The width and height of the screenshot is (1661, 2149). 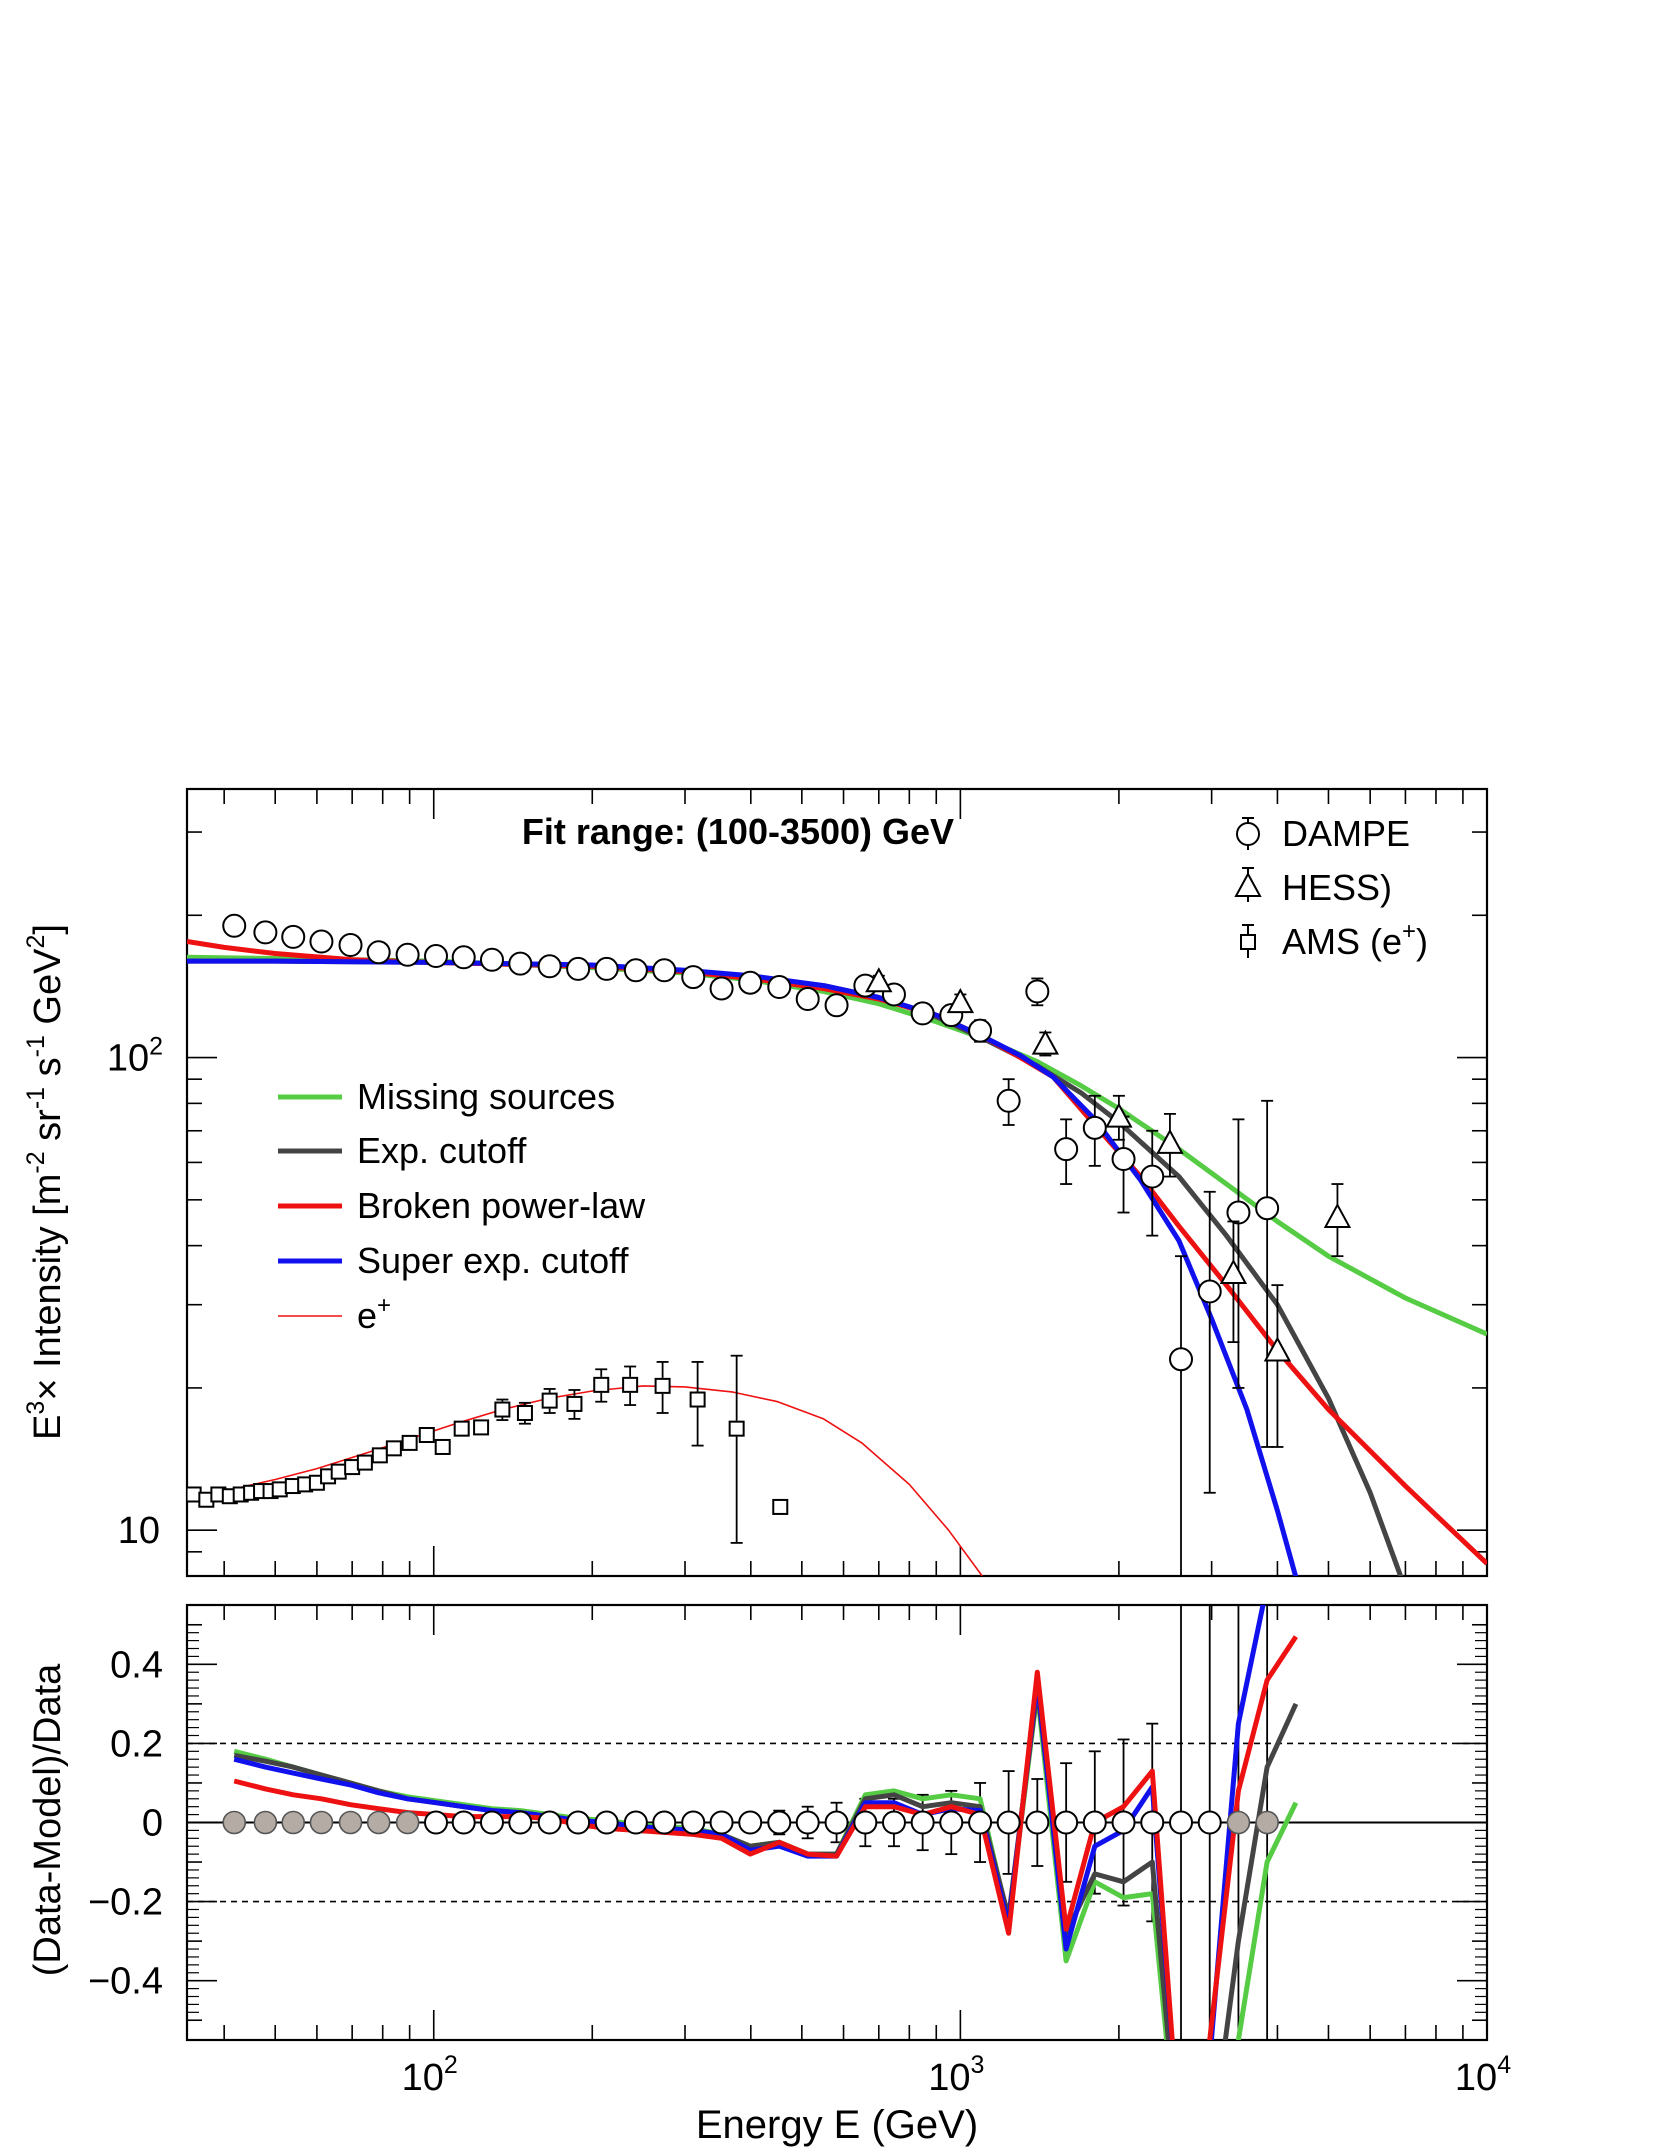 What do you see at coordinates (125, 1903) in the screenshot?
I see `bottom-y-tick-label: −0.2` at bounding box center [125, 1903].